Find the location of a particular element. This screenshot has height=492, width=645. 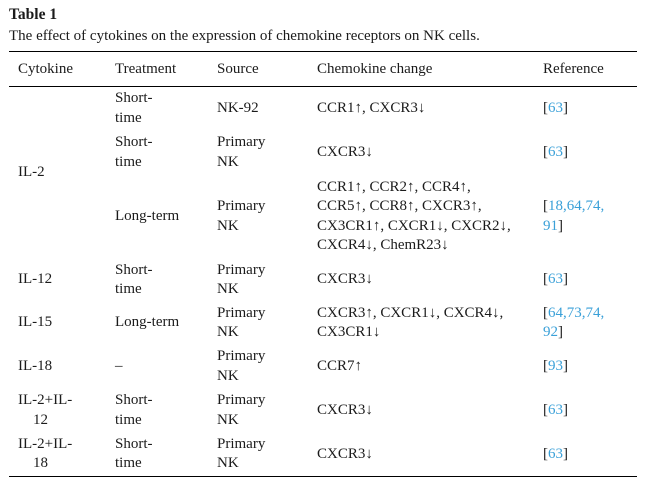

table-row: IL-12 Short- time Primary NK CXCR3↓ [63] is located at coordinates (323, 280).